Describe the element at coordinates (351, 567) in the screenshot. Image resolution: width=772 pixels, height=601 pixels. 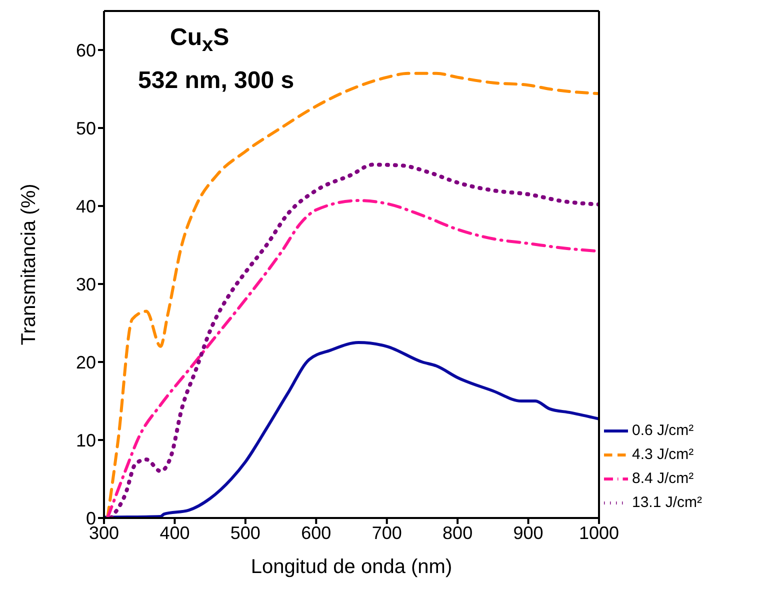
I see `x-axis-title: Longitud de onda (nm)` at that location.